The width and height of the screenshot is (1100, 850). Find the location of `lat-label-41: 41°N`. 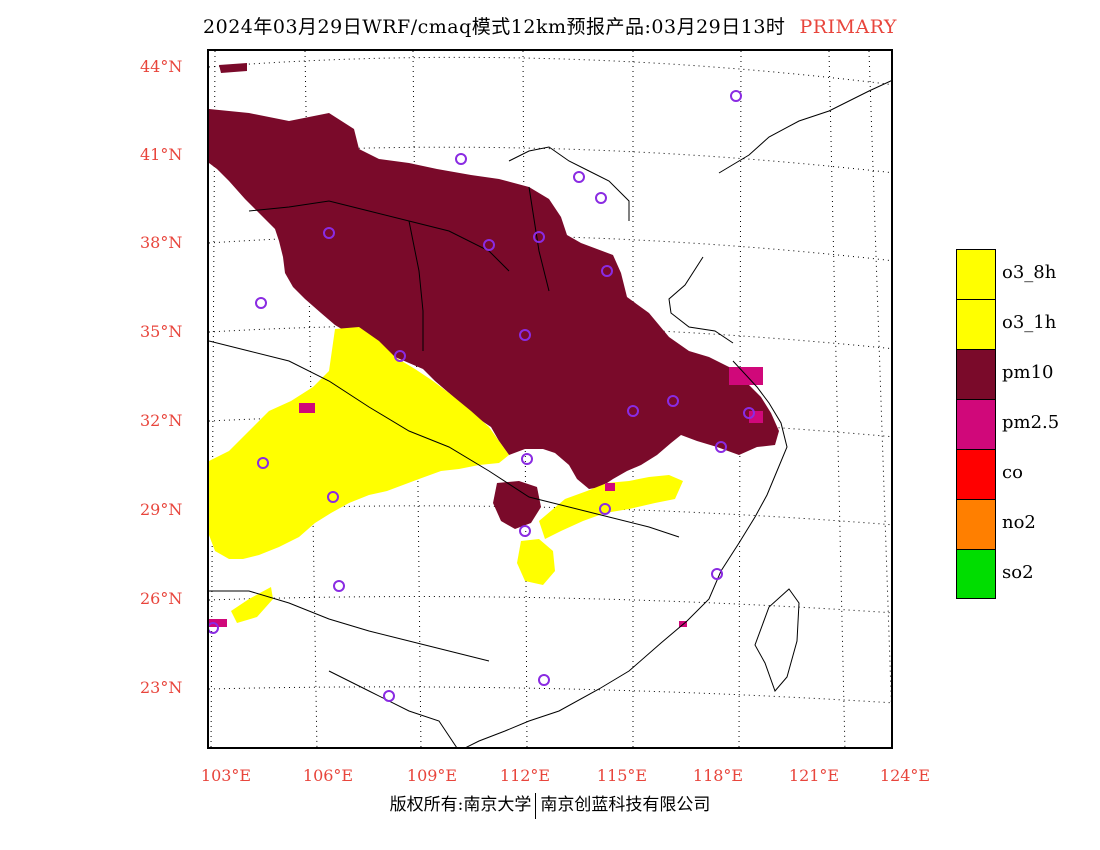

lat-label-41: 41°N is located at coordinates (161, 154).